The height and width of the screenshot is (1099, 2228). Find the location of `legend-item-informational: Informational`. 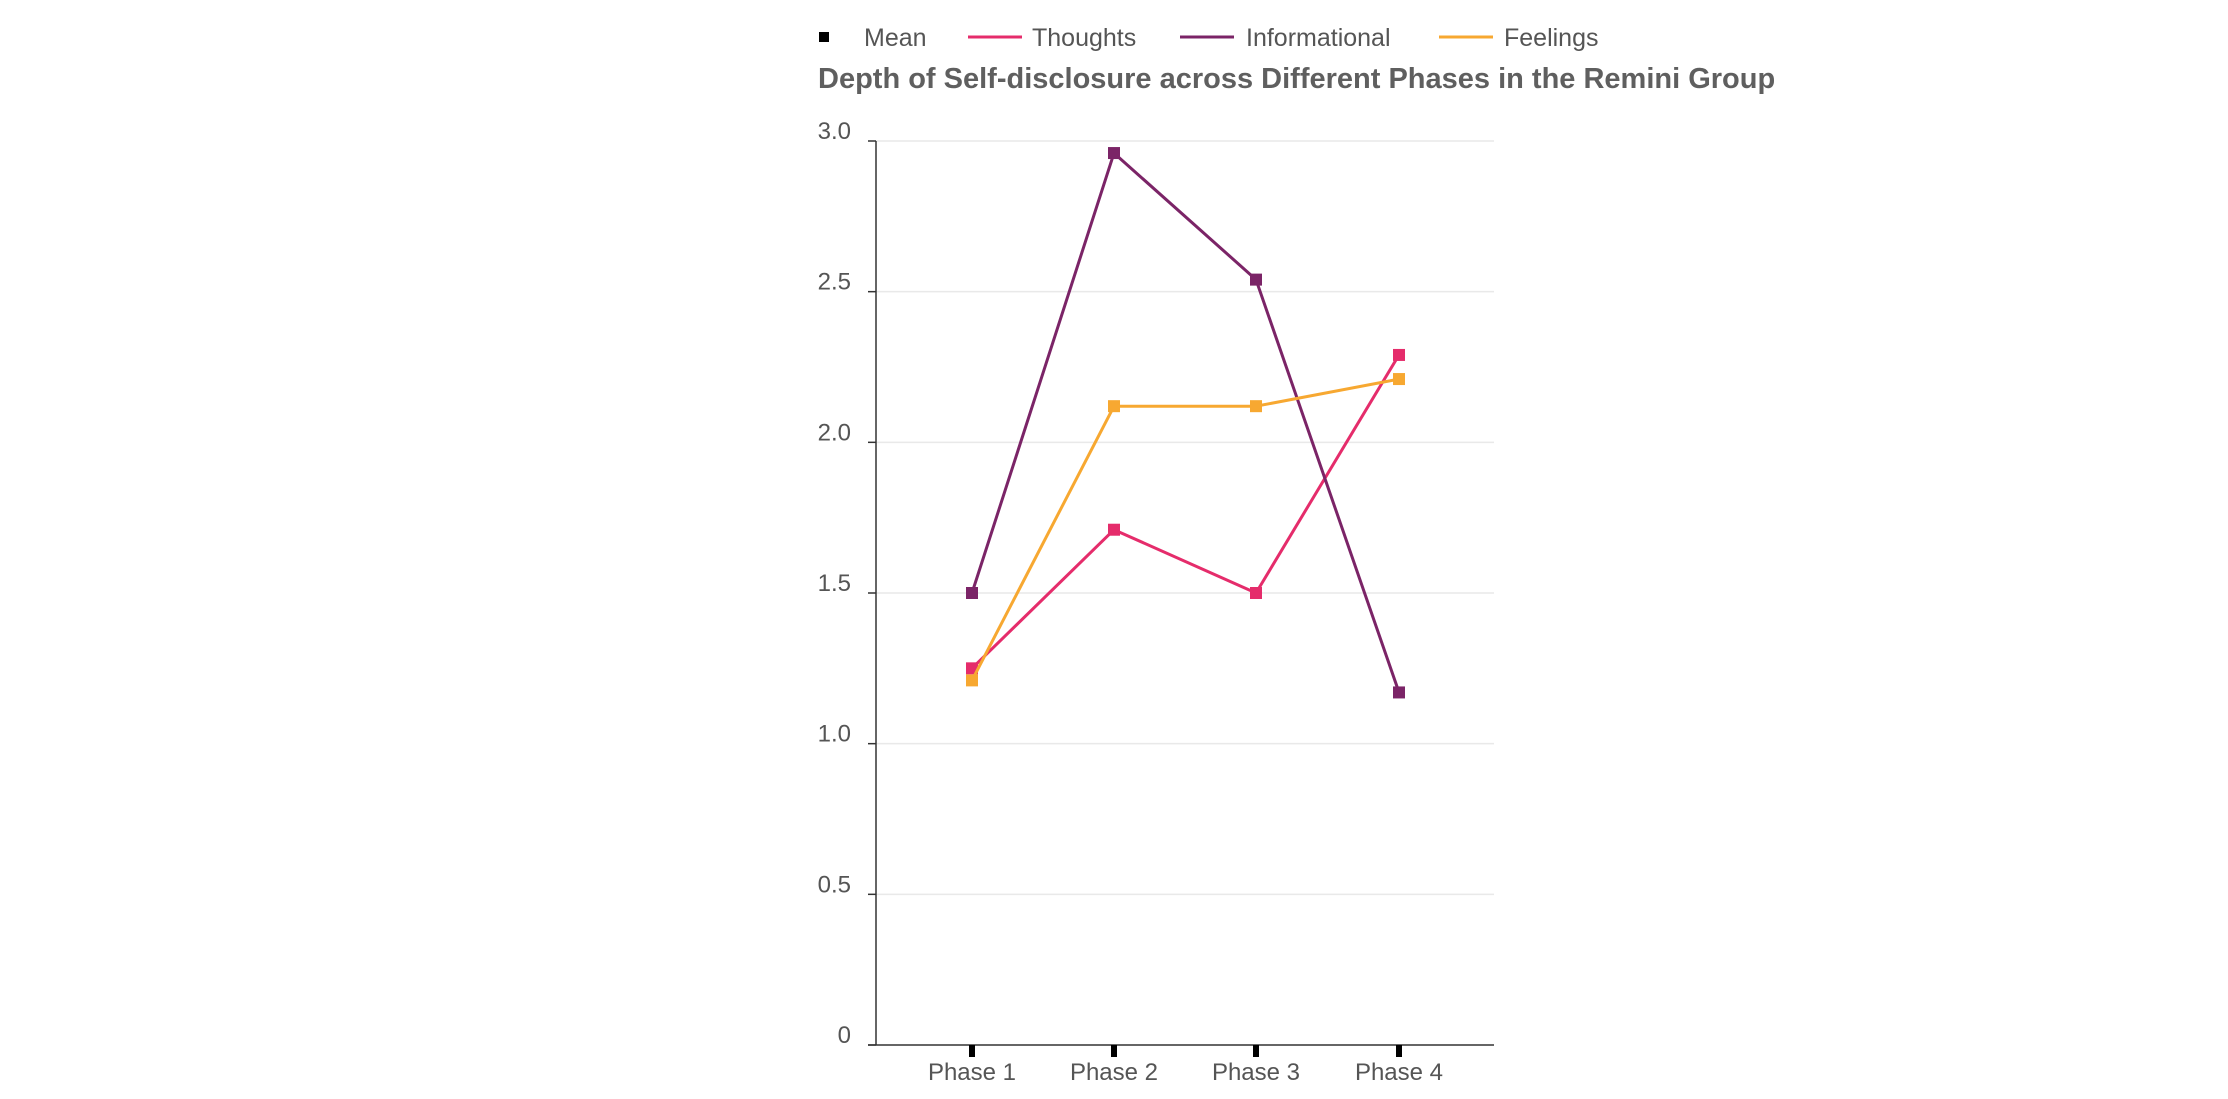

legend-item-informational: Informational is located at coordinates (1285, 38).